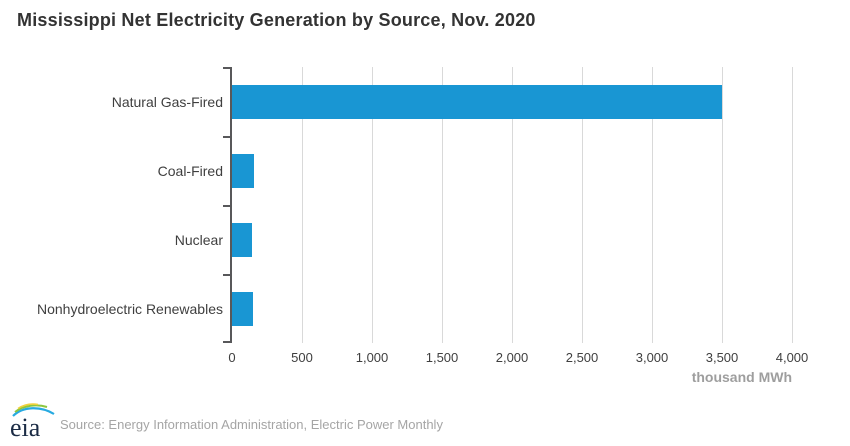 This screenshot has width=850, height=446. What do you see at coordinates (722, 357) in the screenshot?
I see `x-tick-label-3,500: 3,500` at bounding box center [722, 357].